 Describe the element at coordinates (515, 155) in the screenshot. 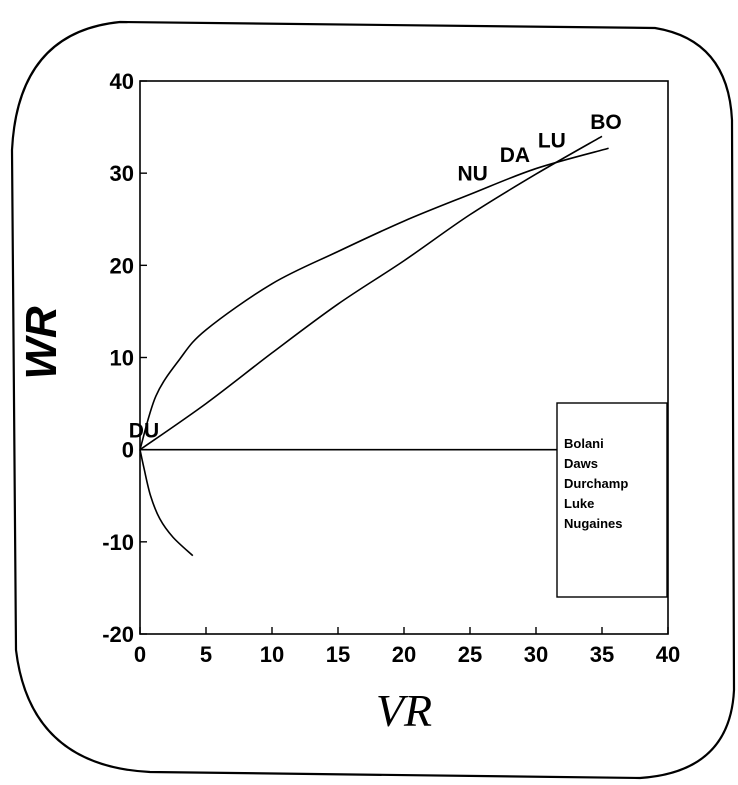

I see `point-label: DA` at that location.